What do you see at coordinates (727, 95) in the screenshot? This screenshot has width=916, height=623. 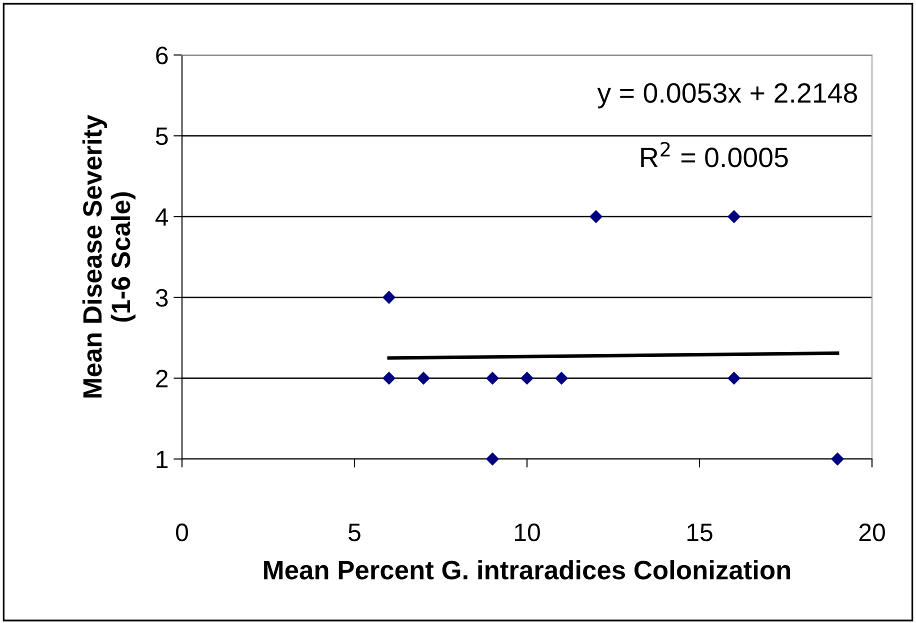 I see `annotation: y = 0.0053x + 2.2148` at bounding box center [727, 95].